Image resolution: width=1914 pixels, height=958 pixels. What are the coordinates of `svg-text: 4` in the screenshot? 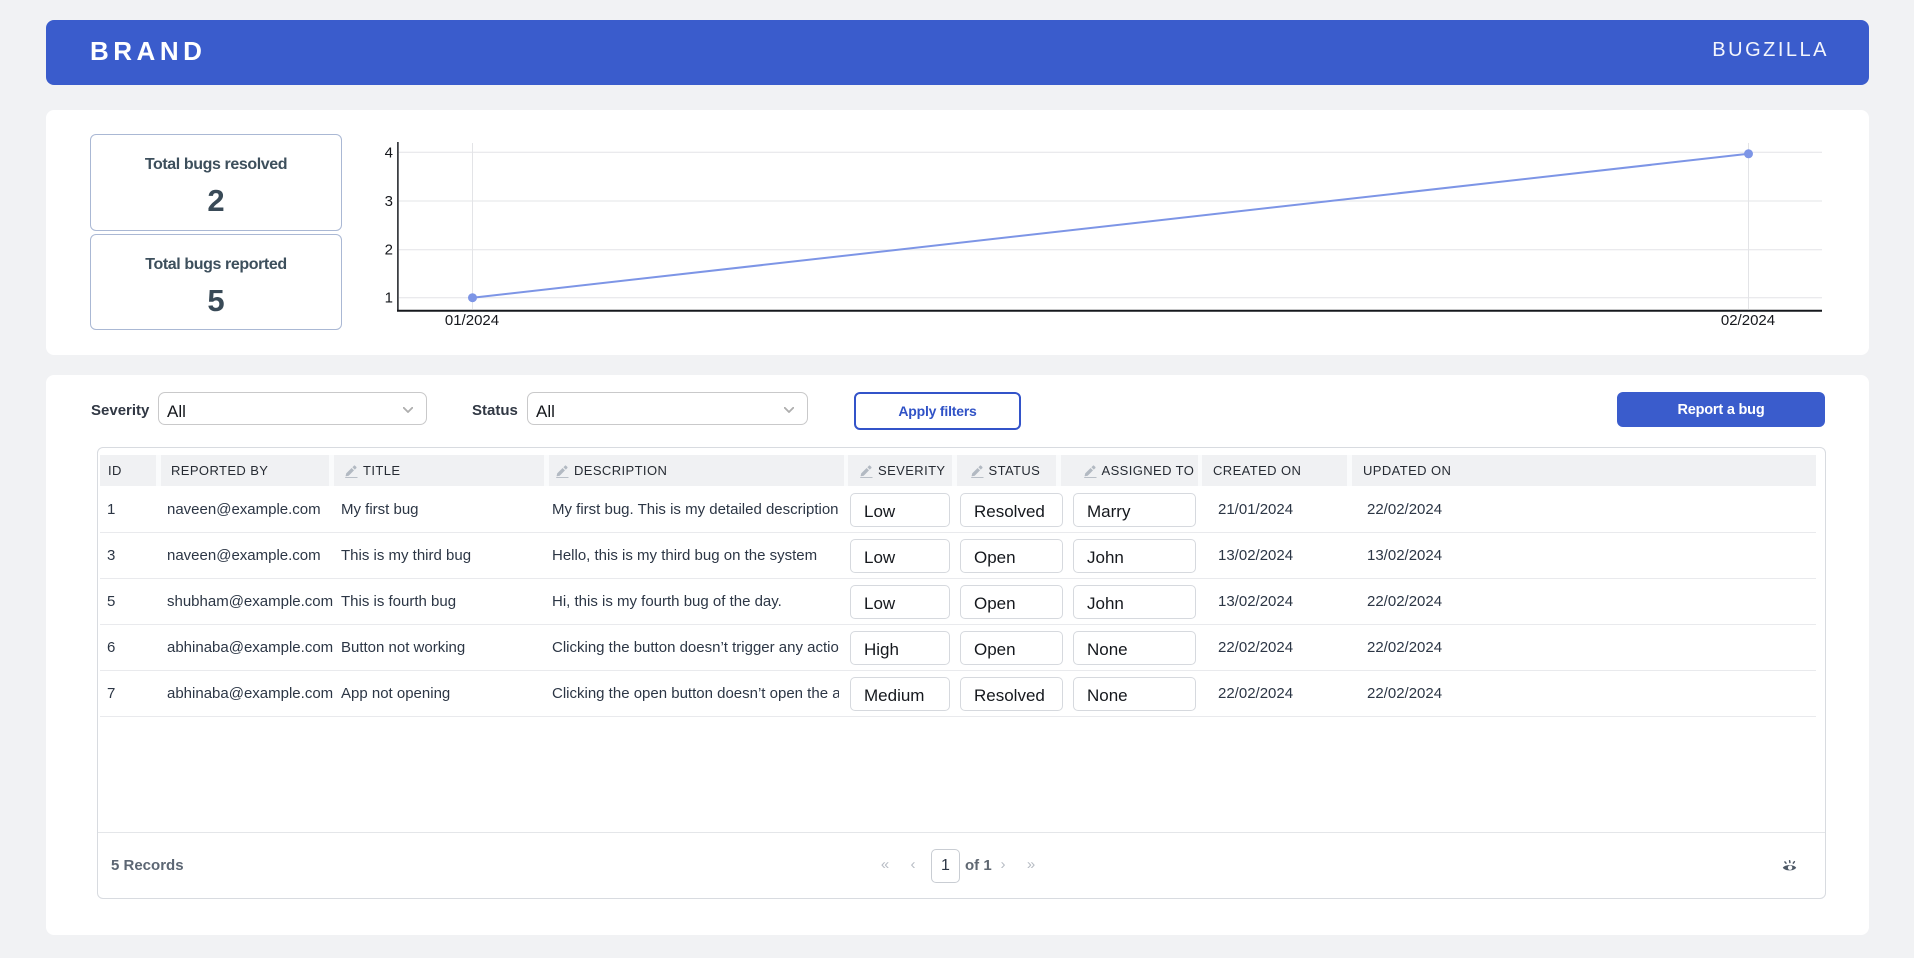 It's located at (389, 153).